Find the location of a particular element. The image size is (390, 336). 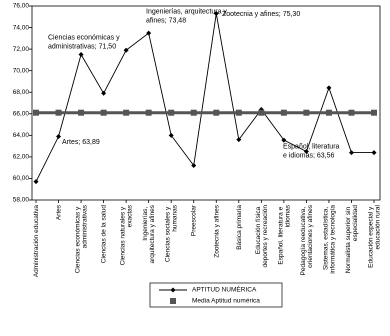

x-tick-label: Artes is located at coordinates (58, 212).